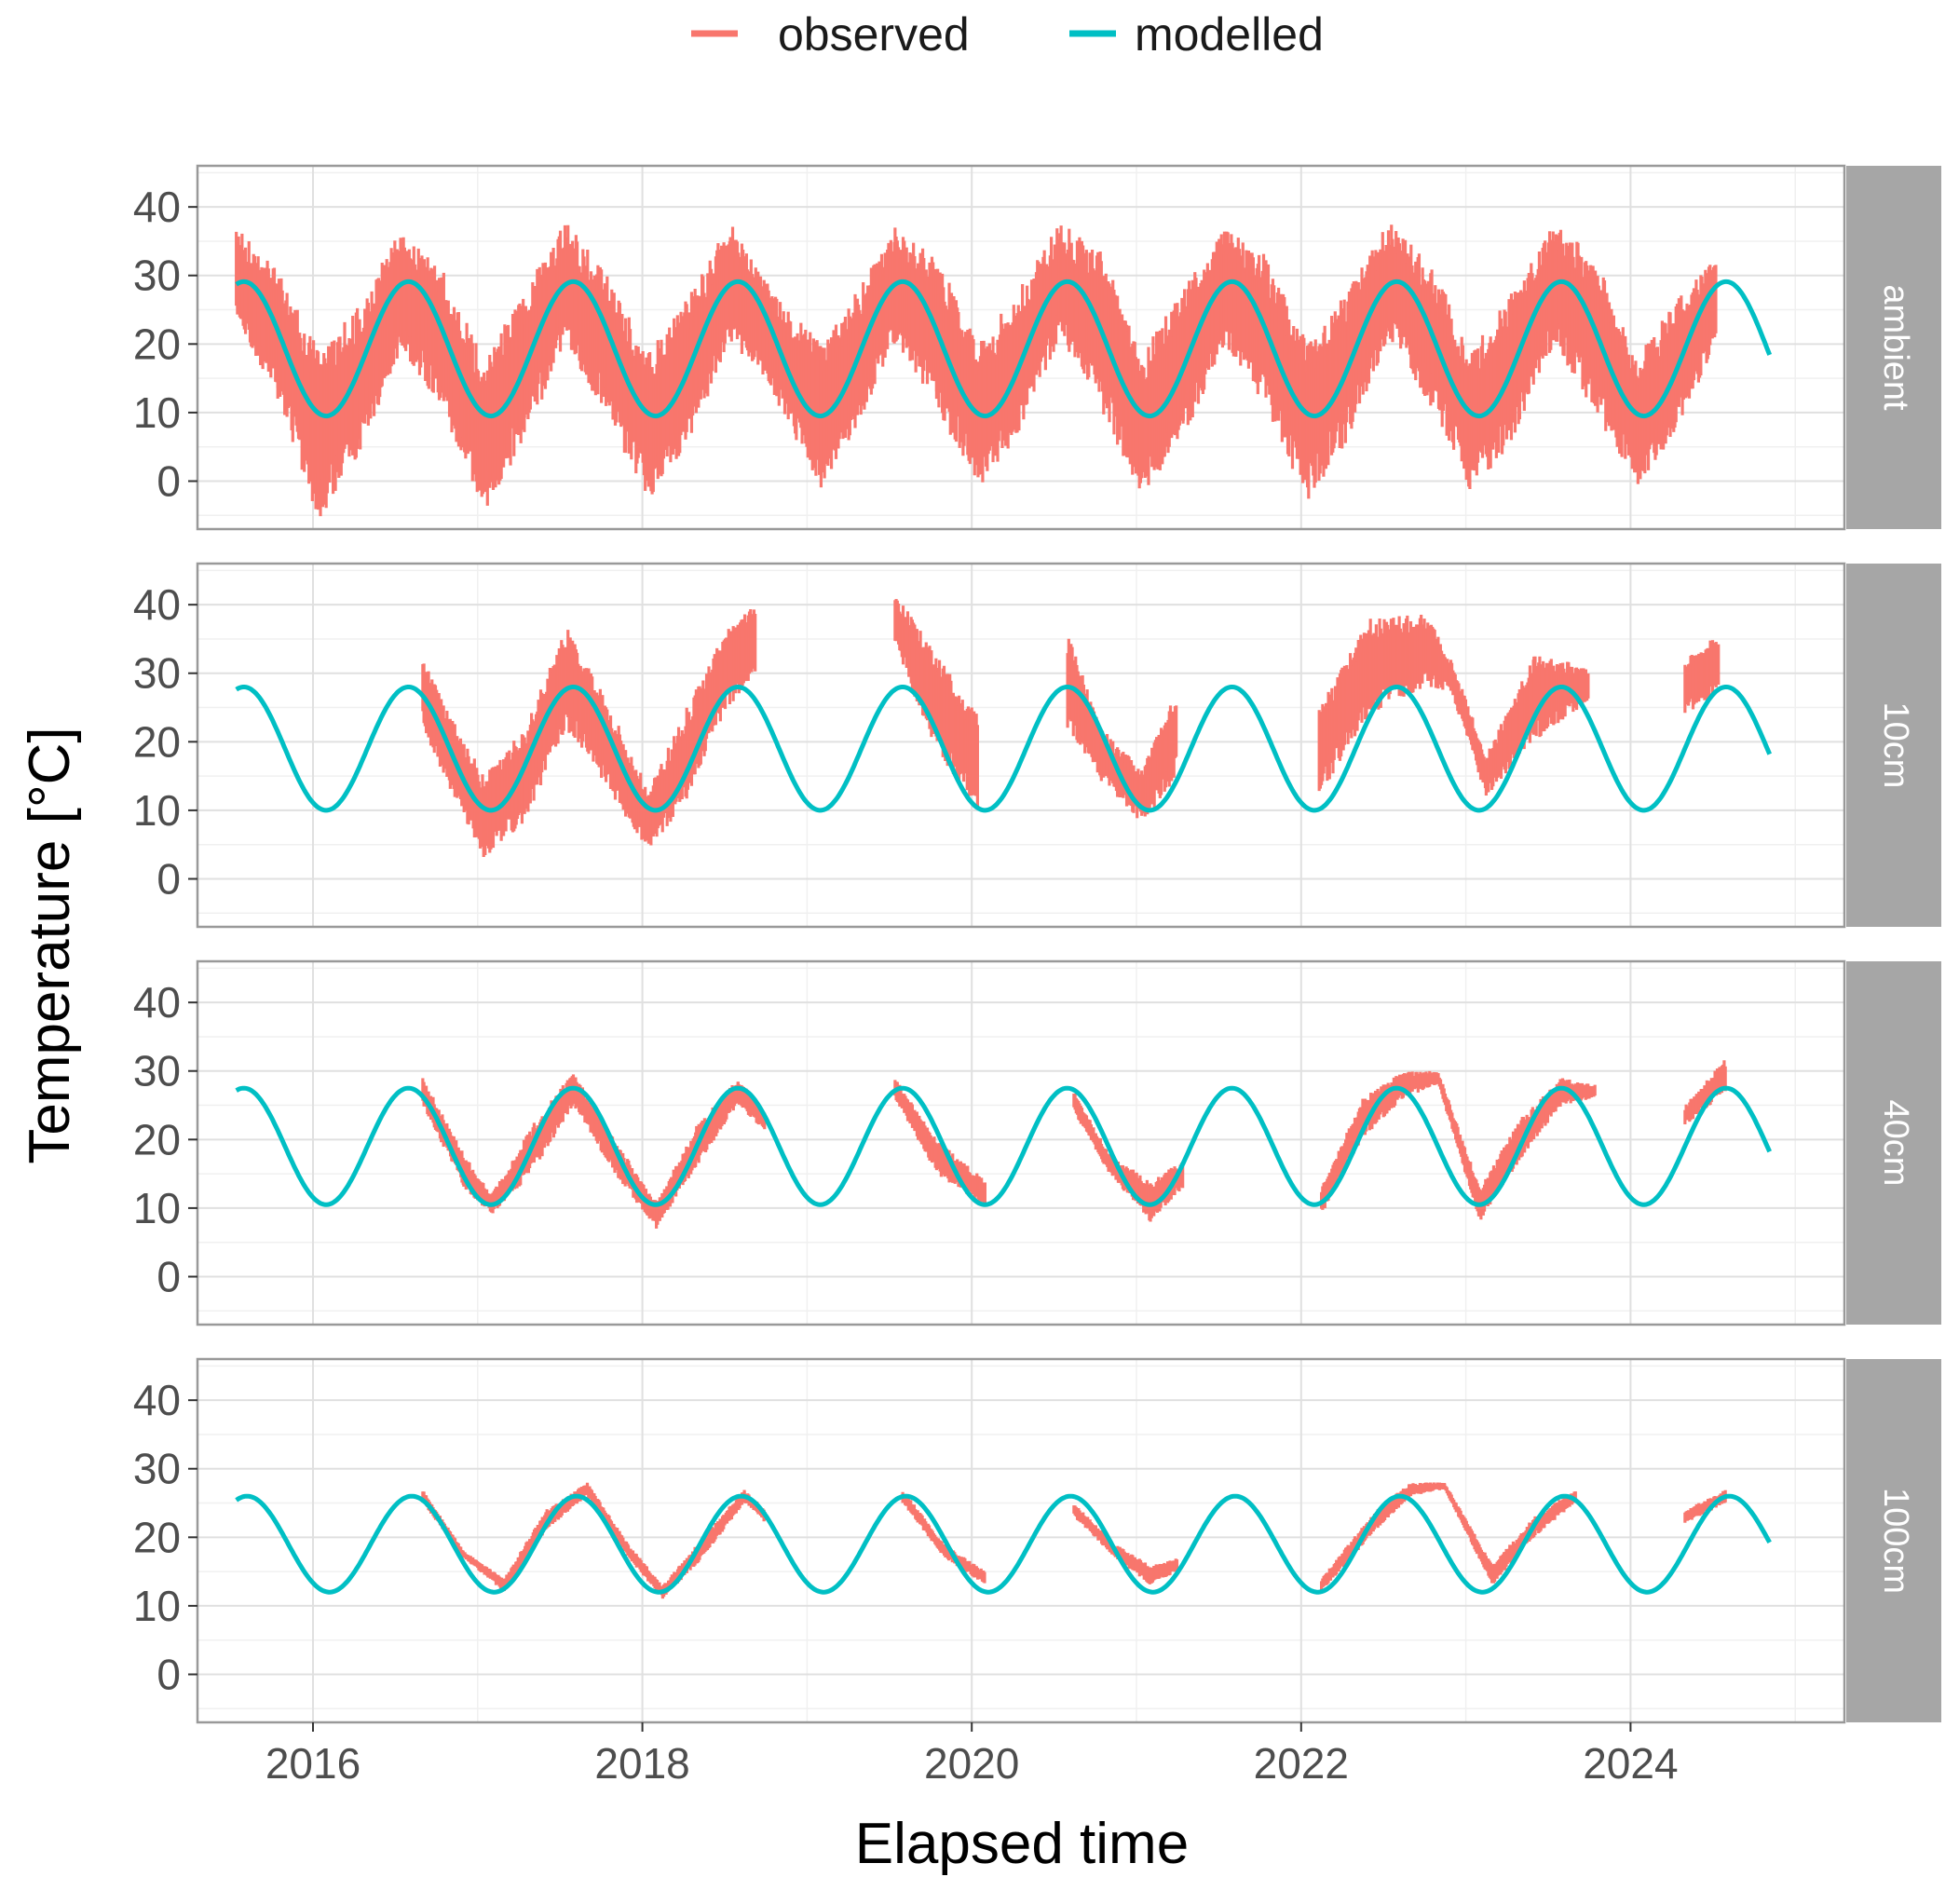 The image size is (1959, 1904). What do you see at coordinates (1007, 34) in the screenshot?
I see `legend: observed modelled` at bounding box center [1007, 34].